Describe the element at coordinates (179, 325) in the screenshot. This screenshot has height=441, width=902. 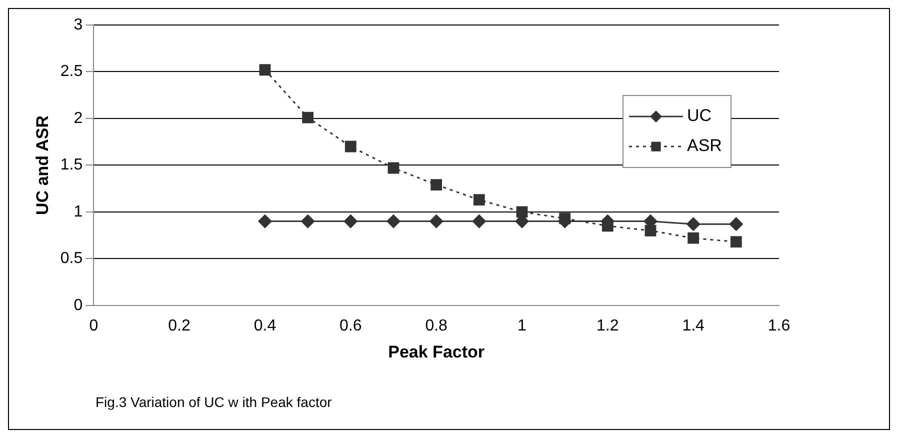
I see `x-tick-label: 0.2` at that location.